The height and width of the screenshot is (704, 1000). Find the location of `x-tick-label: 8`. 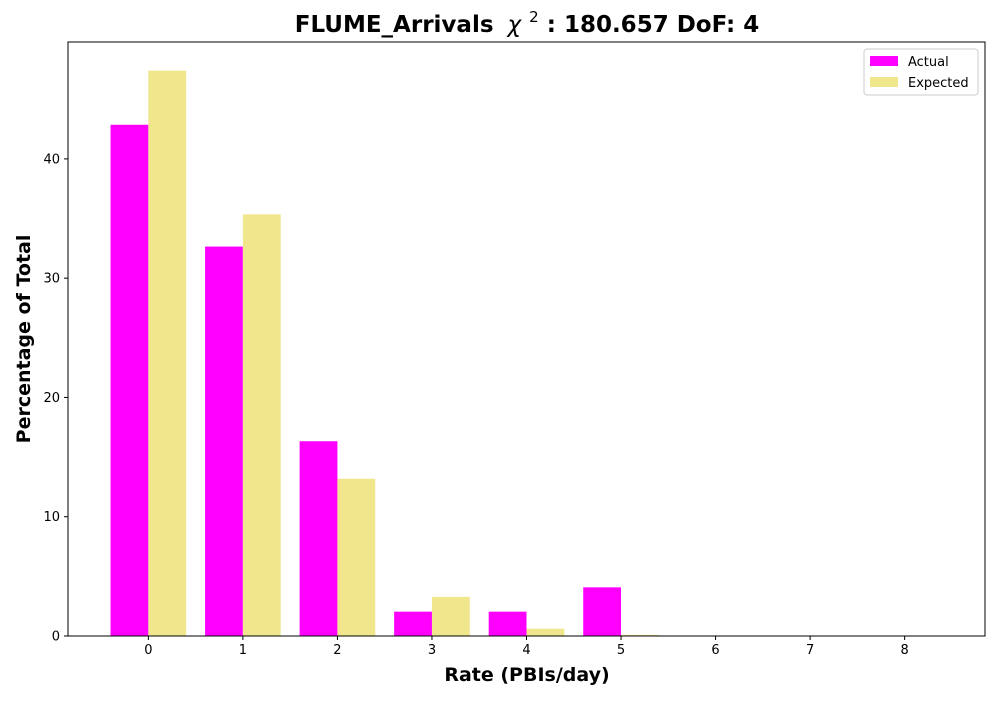

x-tick-label: 8 is located at coordinates (905, 650).